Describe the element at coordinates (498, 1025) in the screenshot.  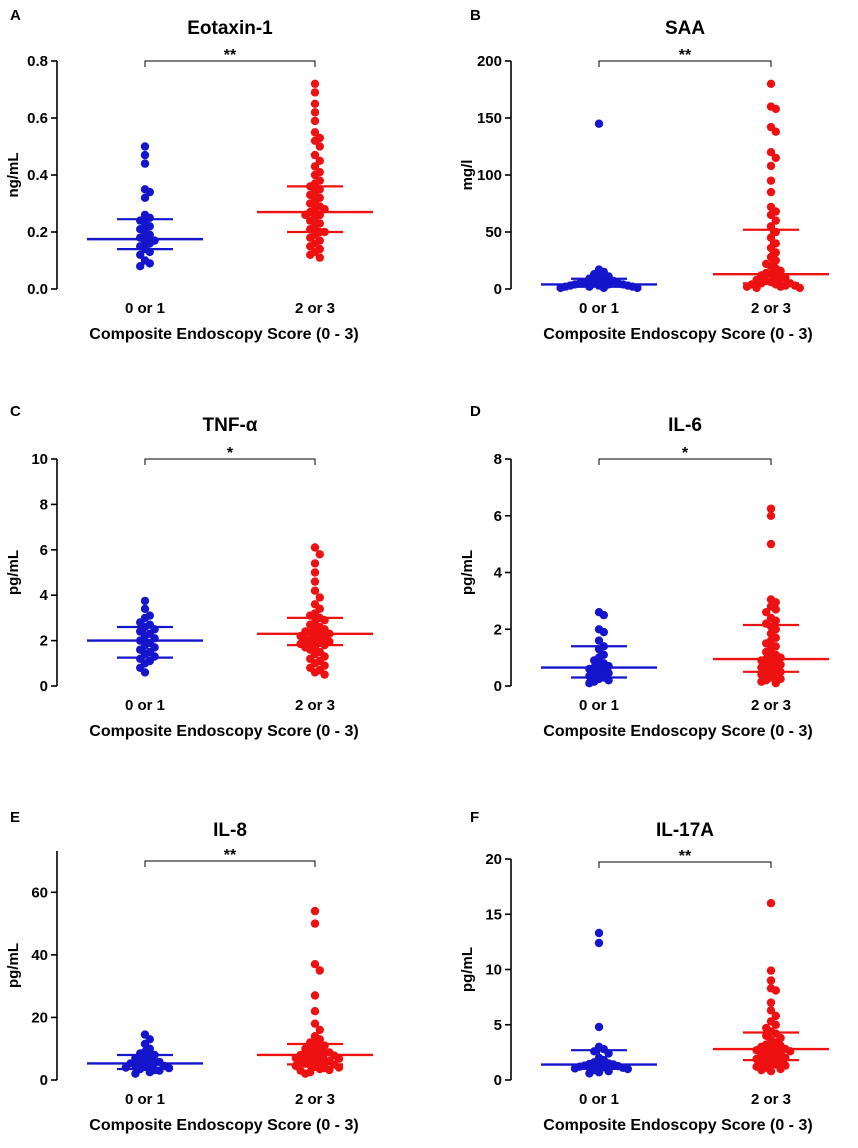
I see `y-tick-label: 5` at that location.